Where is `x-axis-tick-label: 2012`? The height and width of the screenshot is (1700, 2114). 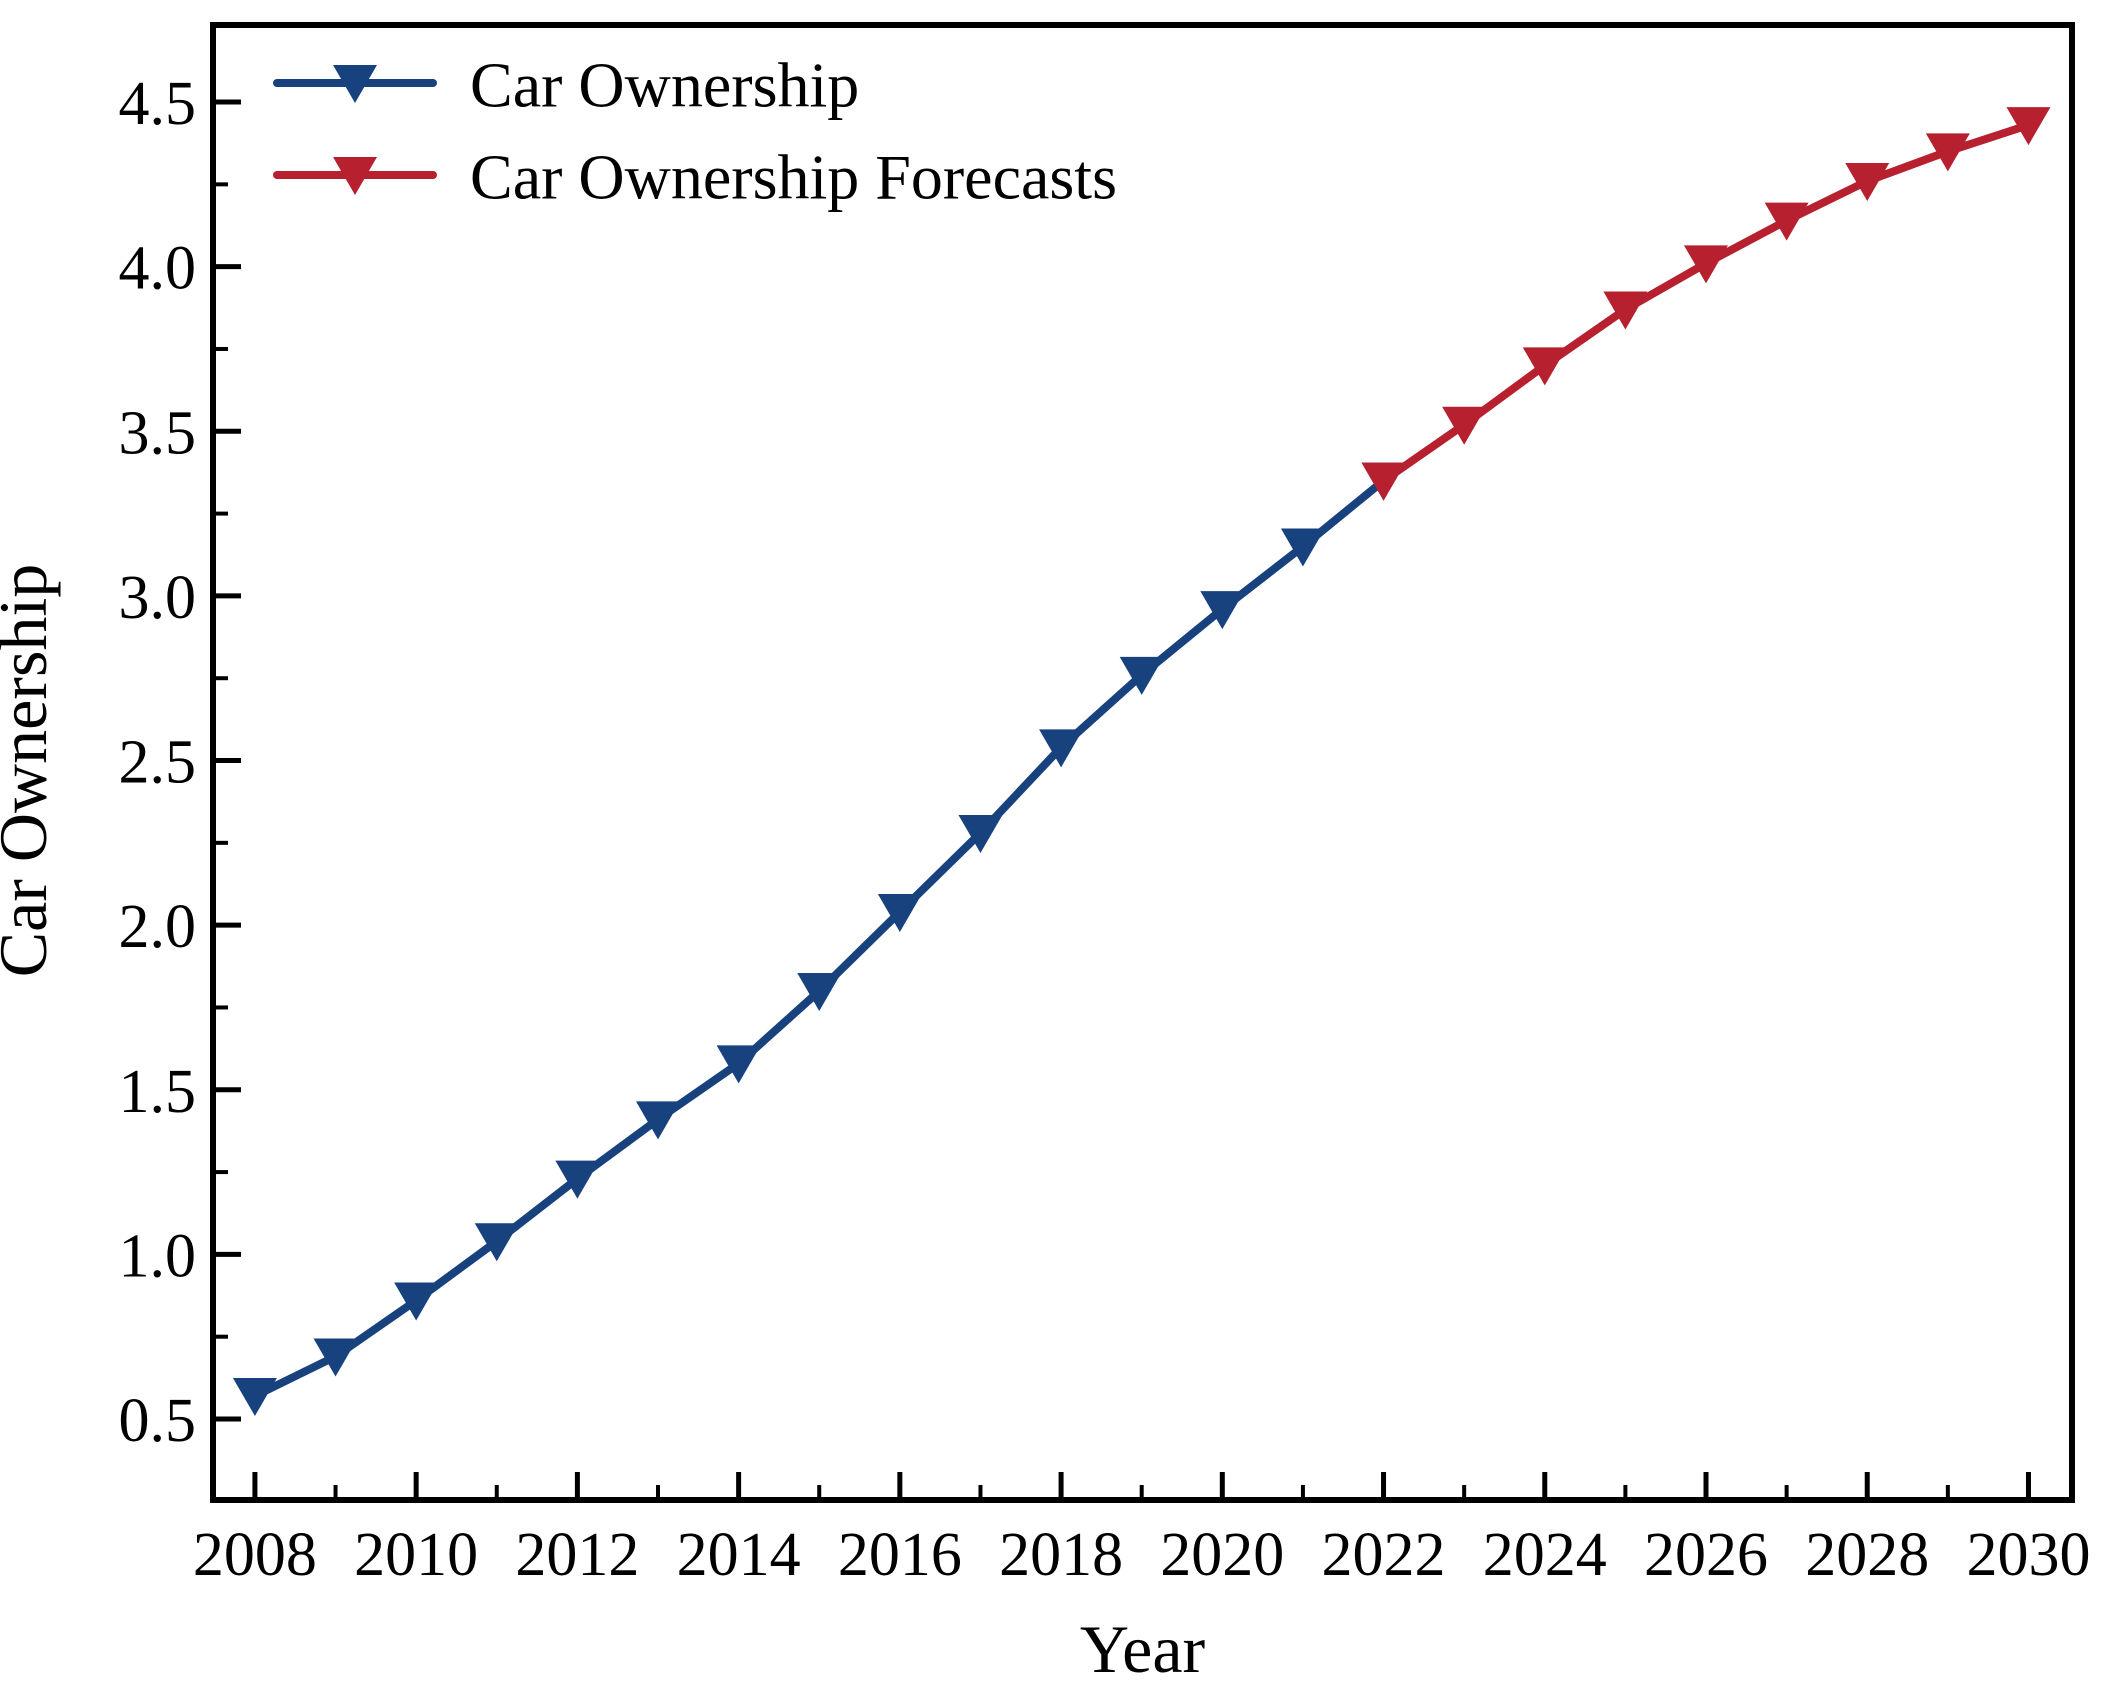
x-axis-tick-label: 2012 is located at coordinates (577, 1555).